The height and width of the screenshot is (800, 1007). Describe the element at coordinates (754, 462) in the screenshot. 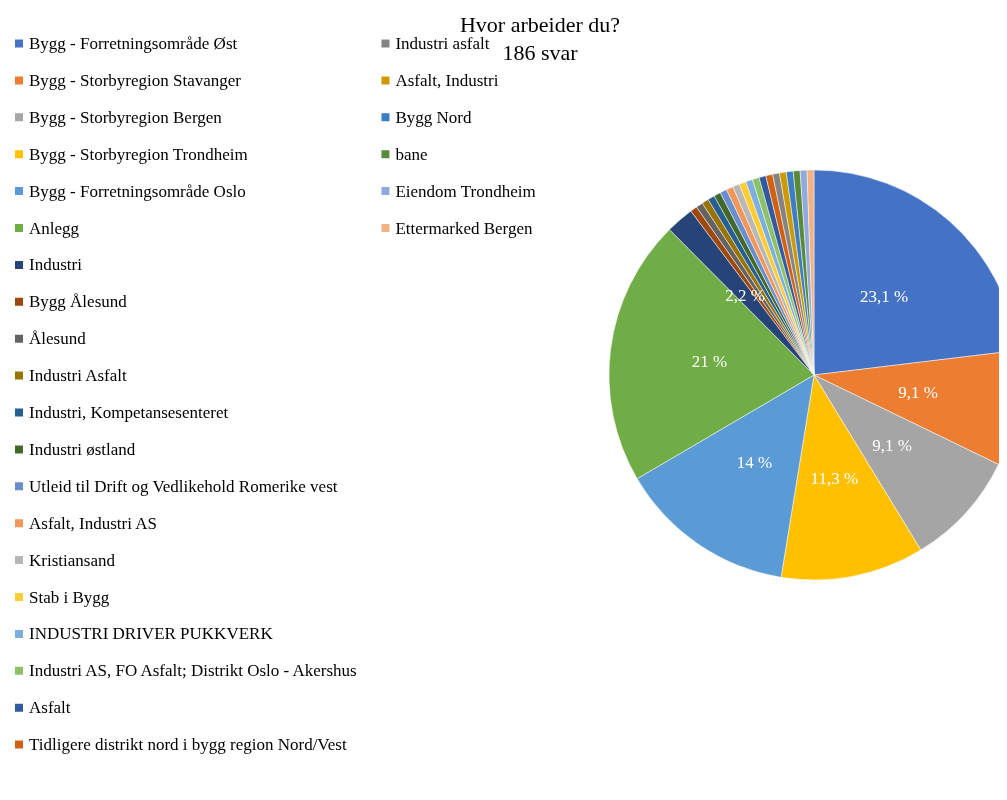

I see `data-label: 14 %` at that location.